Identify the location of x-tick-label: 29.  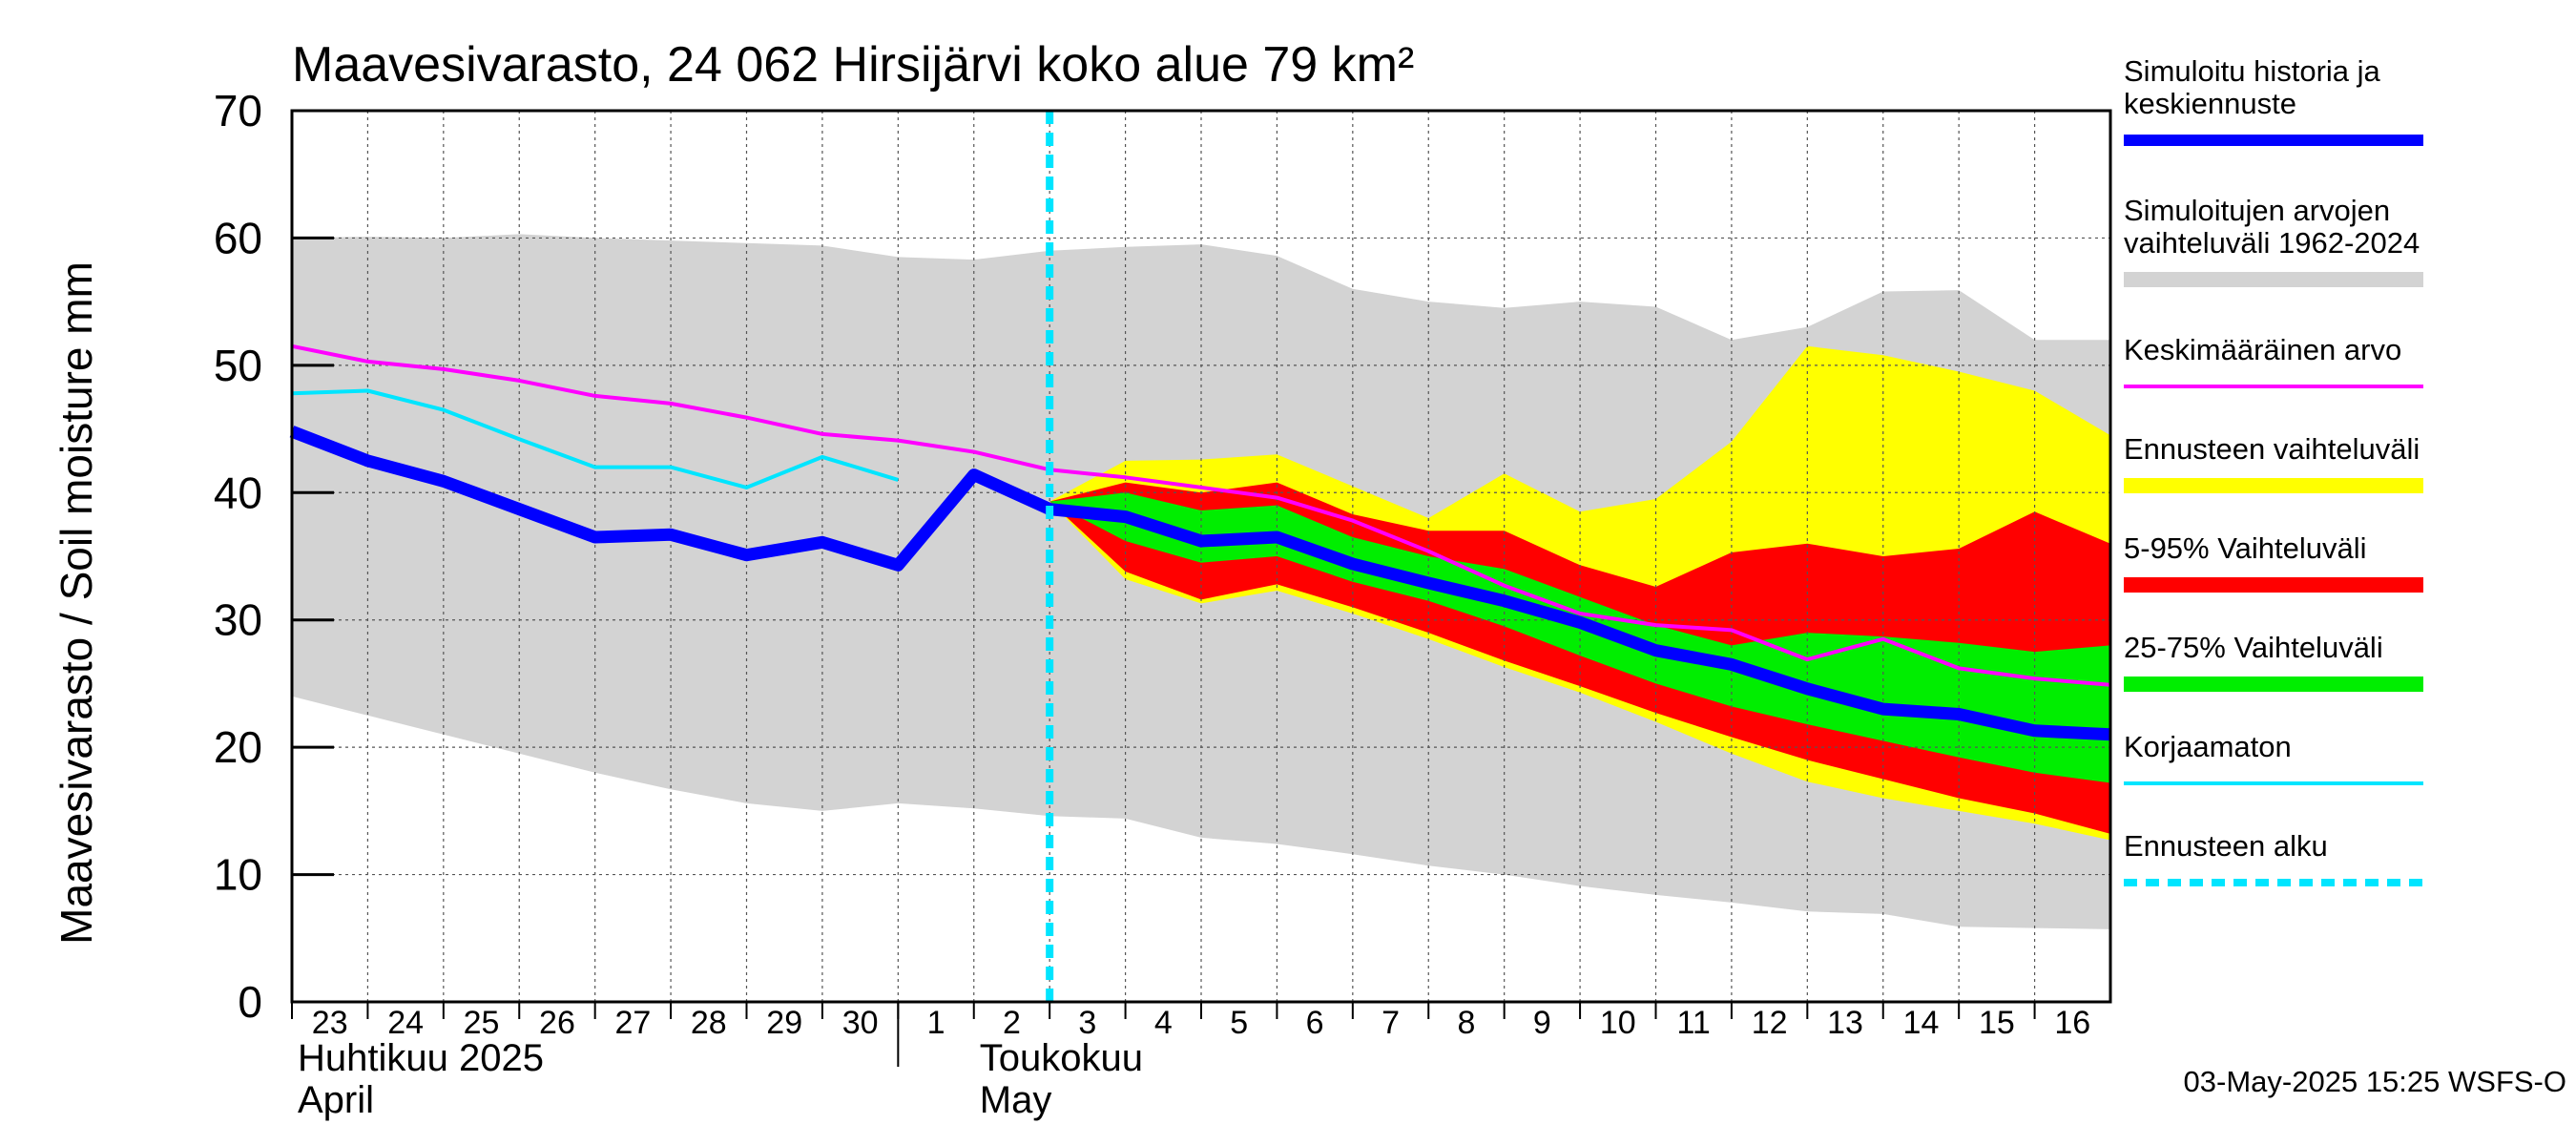
(784, 1023).